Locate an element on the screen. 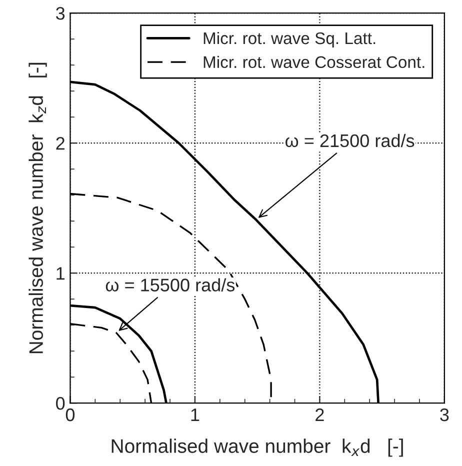 The image size is (462, 466). legend-label: Micr. rot. wave Sq. Latt. is located at coordinates (290, 40).